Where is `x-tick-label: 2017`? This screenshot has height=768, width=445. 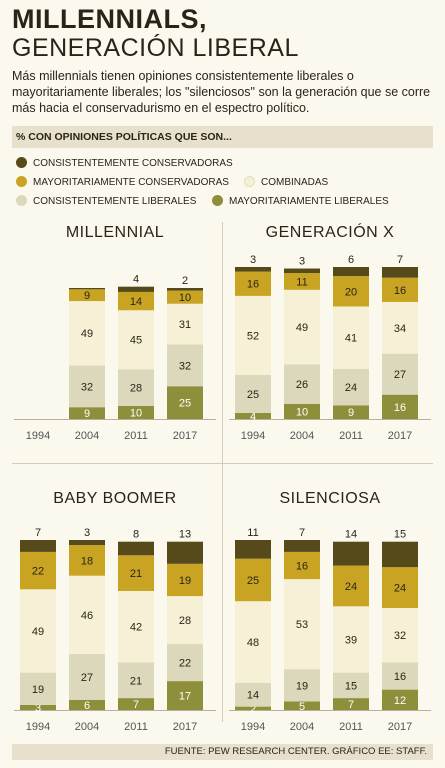
x-tick-label: 2017 is located at coordinates (400, 727).